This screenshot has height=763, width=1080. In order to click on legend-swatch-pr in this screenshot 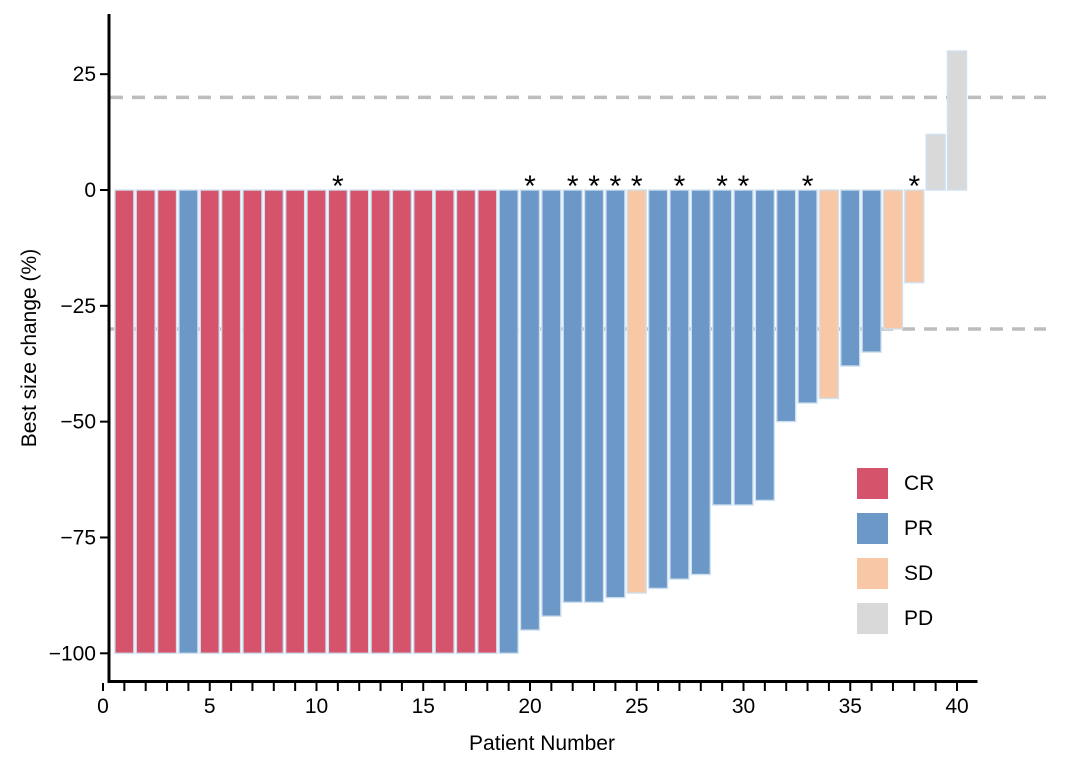, I will do `click(872, 528)`.